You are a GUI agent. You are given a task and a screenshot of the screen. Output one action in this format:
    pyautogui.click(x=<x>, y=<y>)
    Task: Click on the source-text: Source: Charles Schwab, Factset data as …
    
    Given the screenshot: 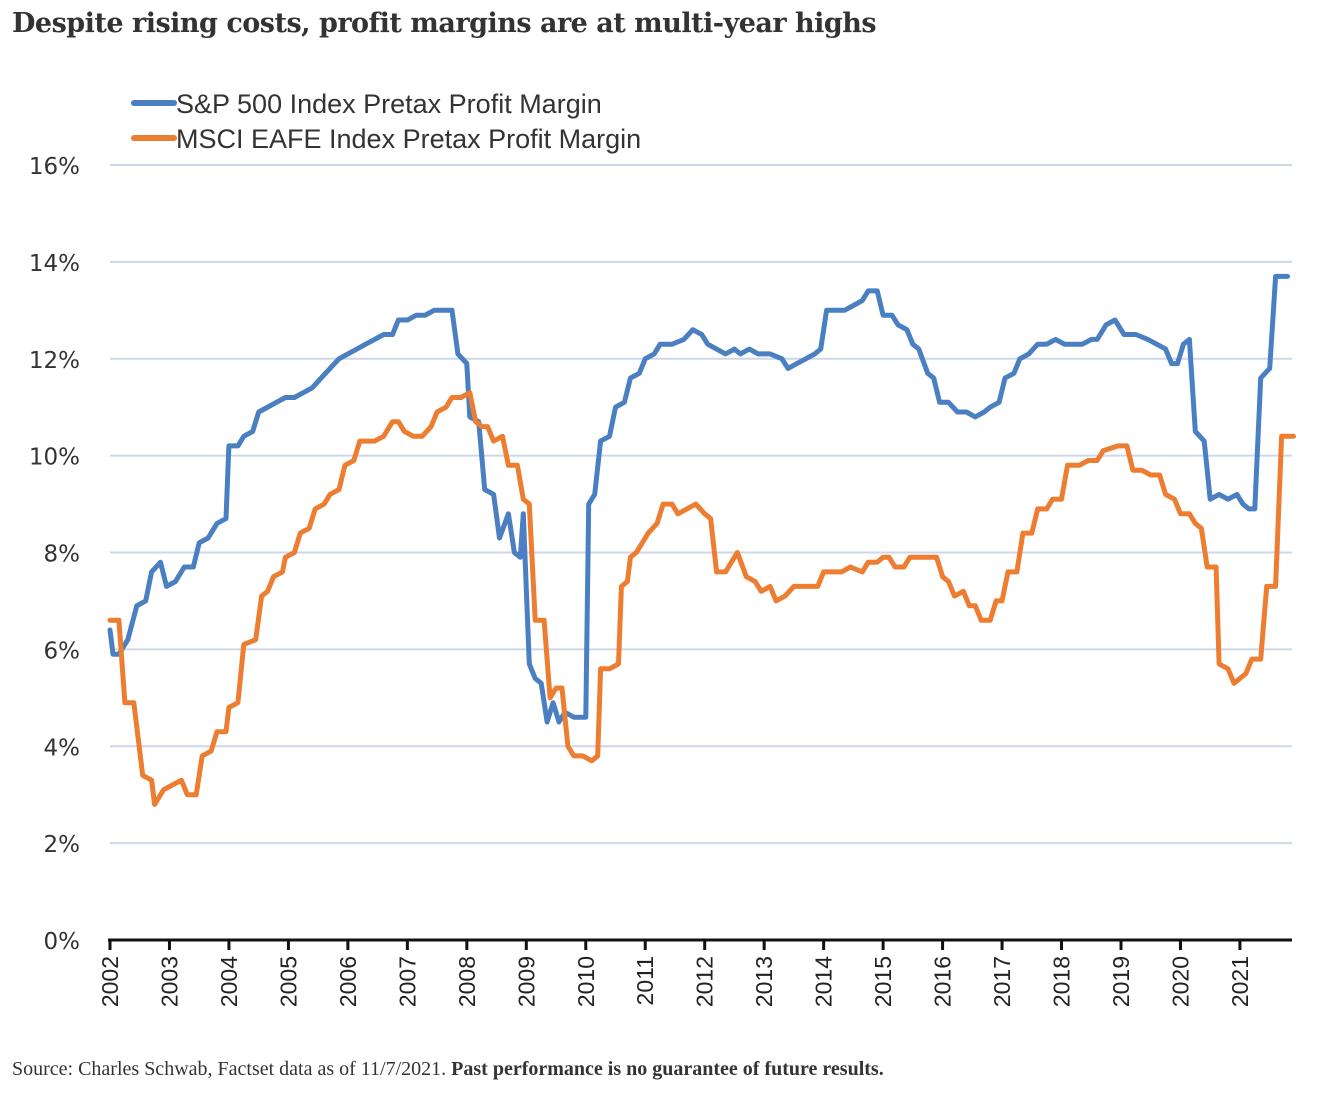 What is the action you would take?
    pyautogui.click(x=232, y=1069)
    